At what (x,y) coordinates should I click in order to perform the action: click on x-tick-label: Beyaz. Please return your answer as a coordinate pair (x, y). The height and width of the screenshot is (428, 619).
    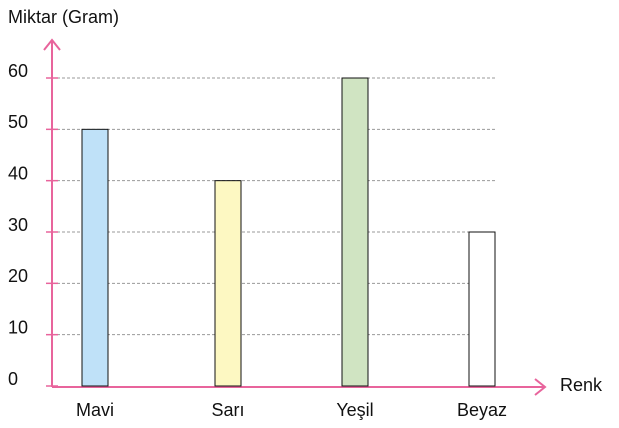
    Looking at the image, I should click on (482, 410).